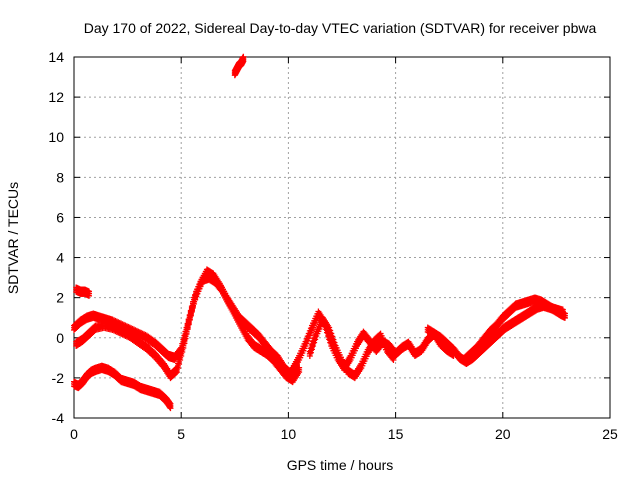 The height and width of the screenshot is (480, 640). Describe the element at coordinates (60, 177) in the screenshot. I see `y-tick-label: 8` at that location.